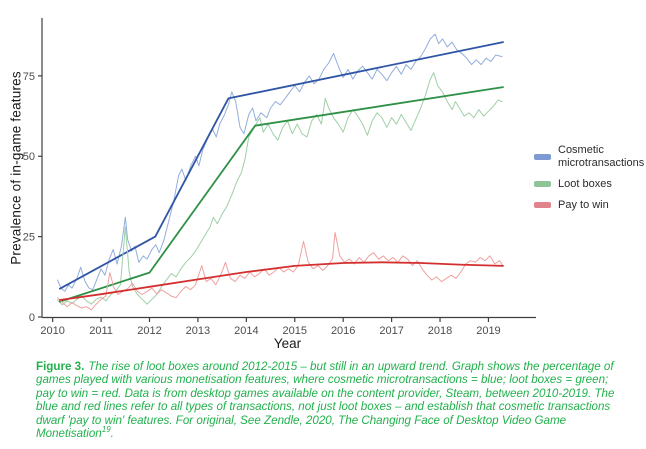 This screenshot has width=646, height=449. Describe the element at coordinates (585, 183) in the screenshot. I see `legend-label: Loot boxes` at that location.